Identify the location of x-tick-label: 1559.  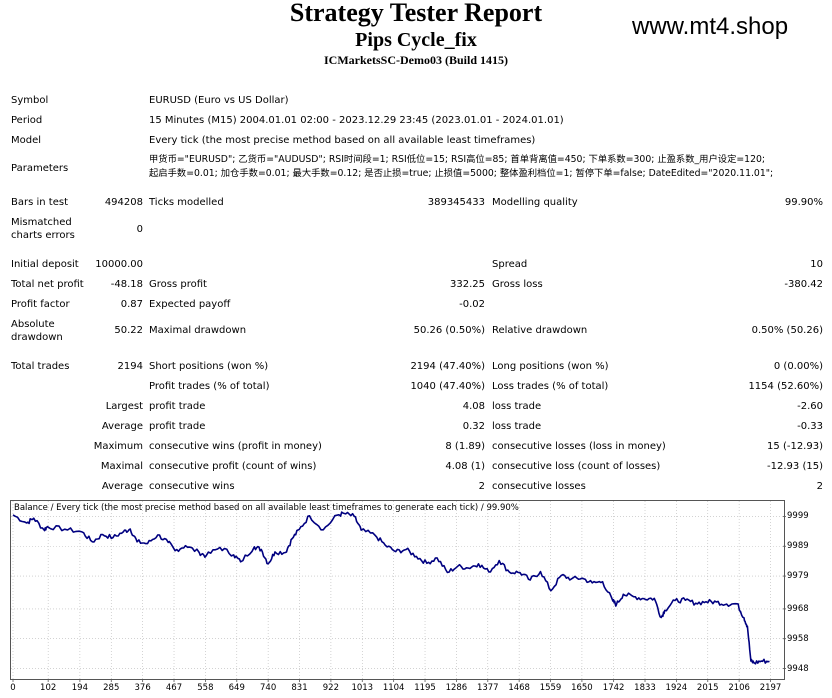
(550, 688).